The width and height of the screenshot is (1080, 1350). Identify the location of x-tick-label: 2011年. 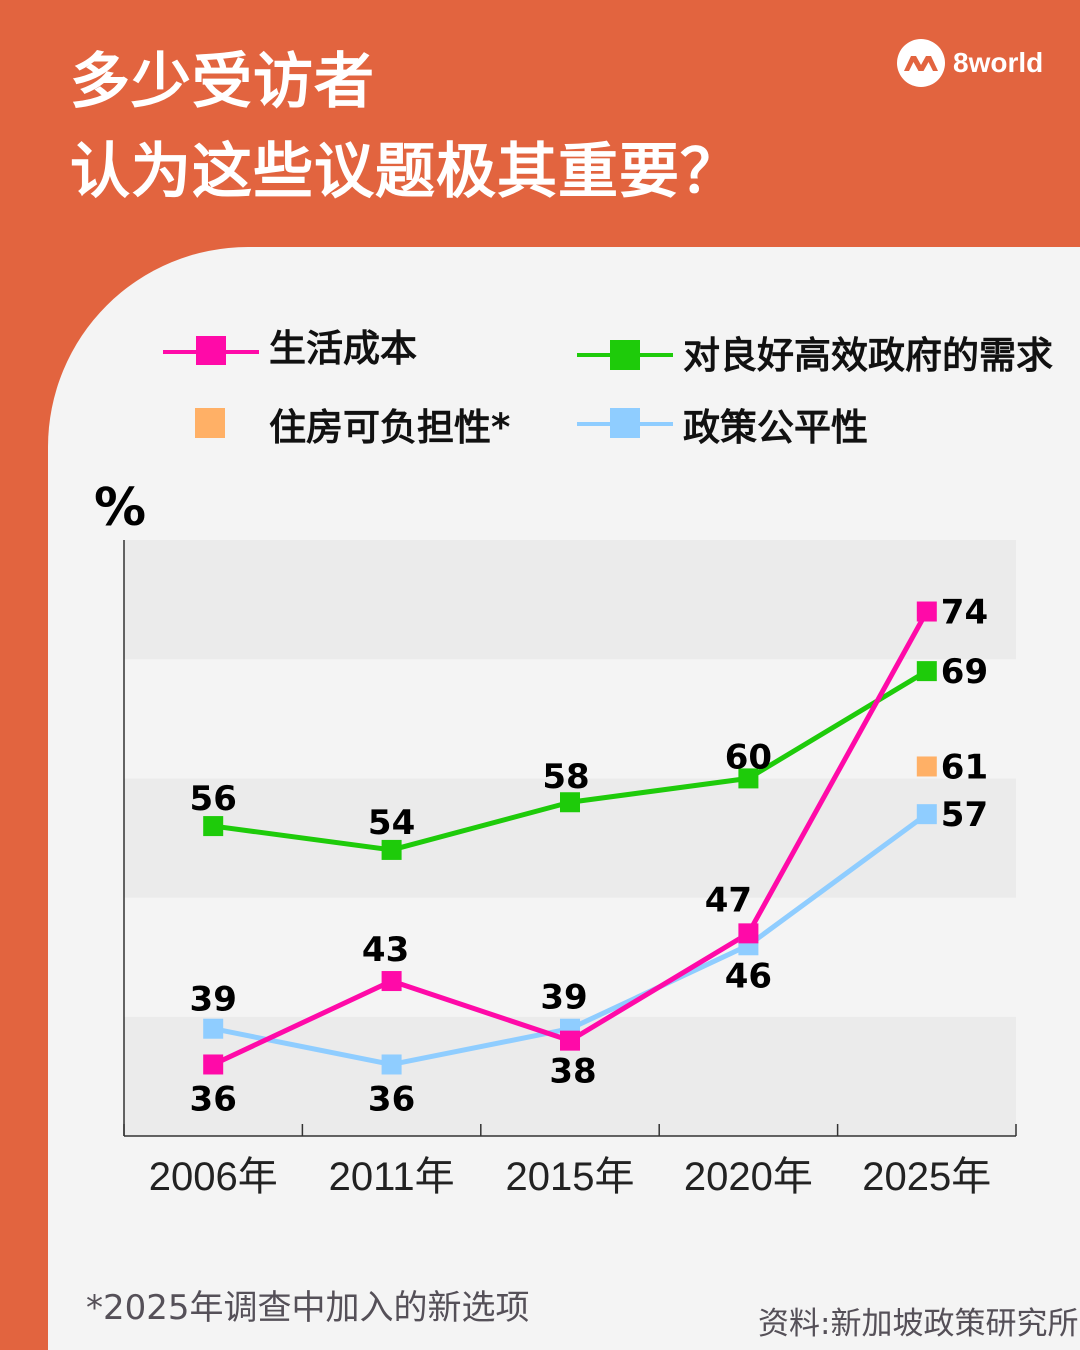
(392, 1177).